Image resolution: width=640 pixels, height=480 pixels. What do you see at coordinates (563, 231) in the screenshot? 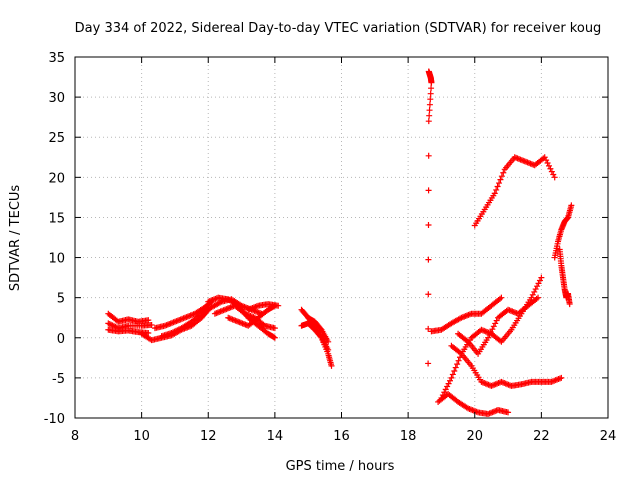
I see `series-track-f2` at bounding box center [563, 231].